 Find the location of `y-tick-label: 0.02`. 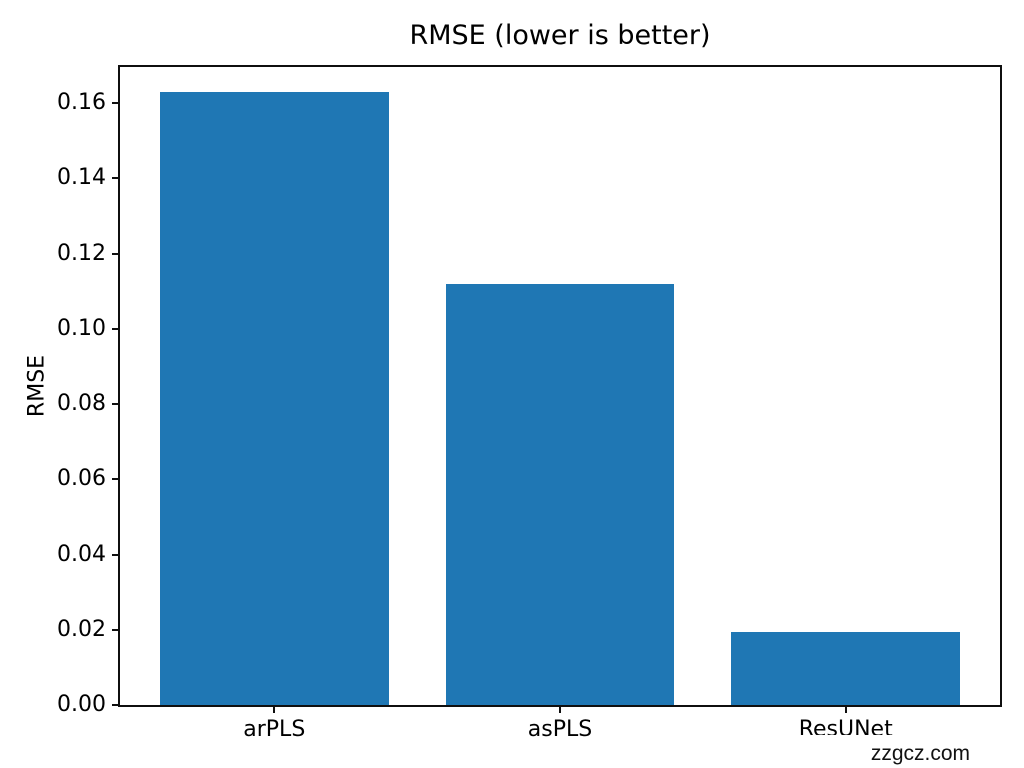

y-tick-label: 0.02 is located at coordinates (81, 629).